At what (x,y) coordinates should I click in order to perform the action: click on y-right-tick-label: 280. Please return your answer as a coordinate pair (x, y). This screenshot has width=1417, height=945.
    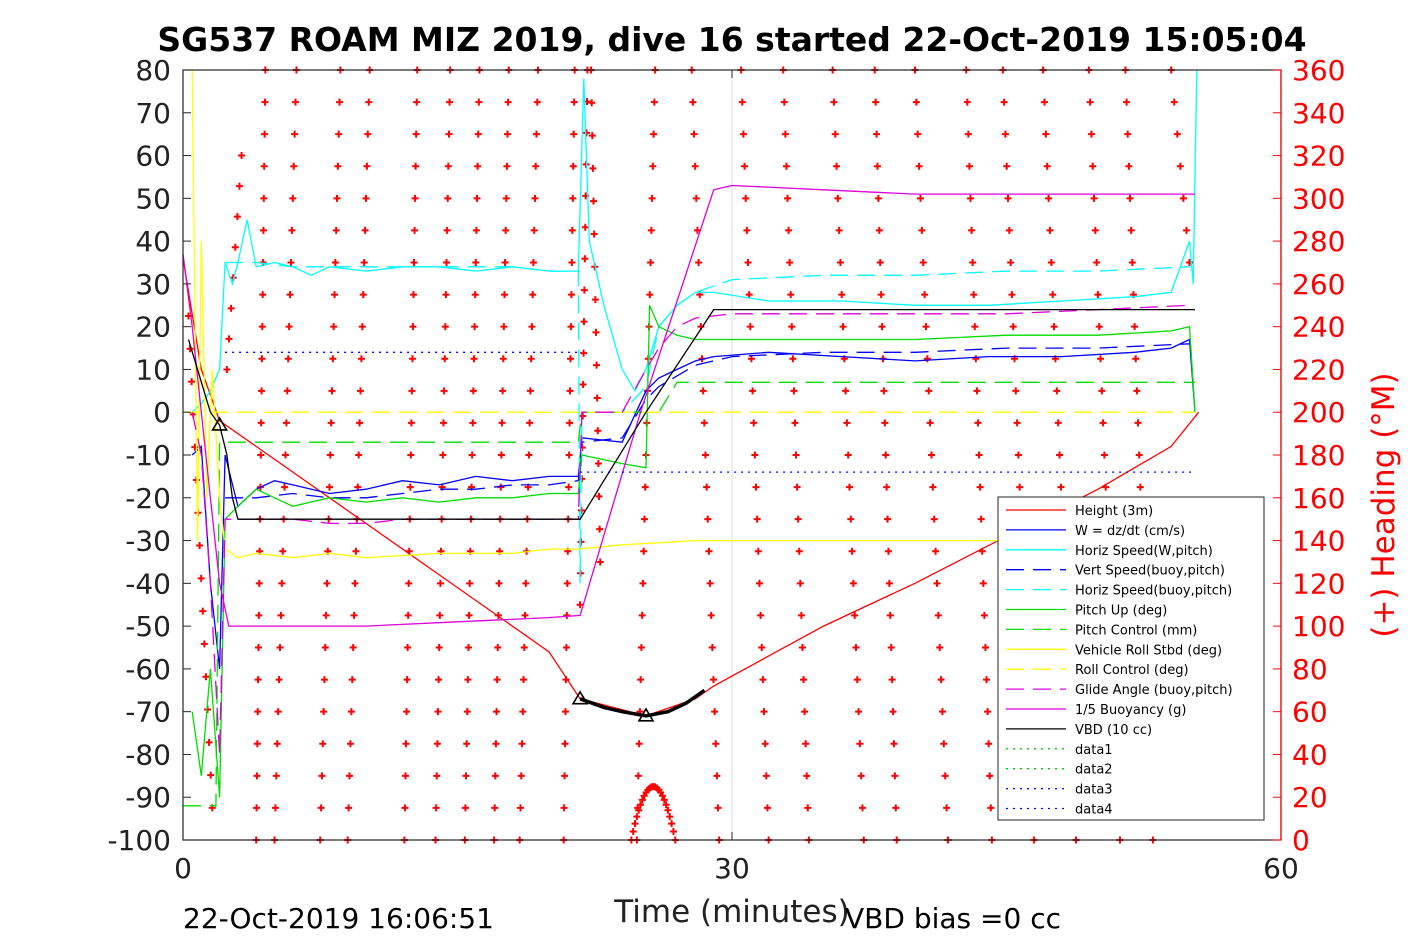
    Looking at the image, I should click on (1318, 241).